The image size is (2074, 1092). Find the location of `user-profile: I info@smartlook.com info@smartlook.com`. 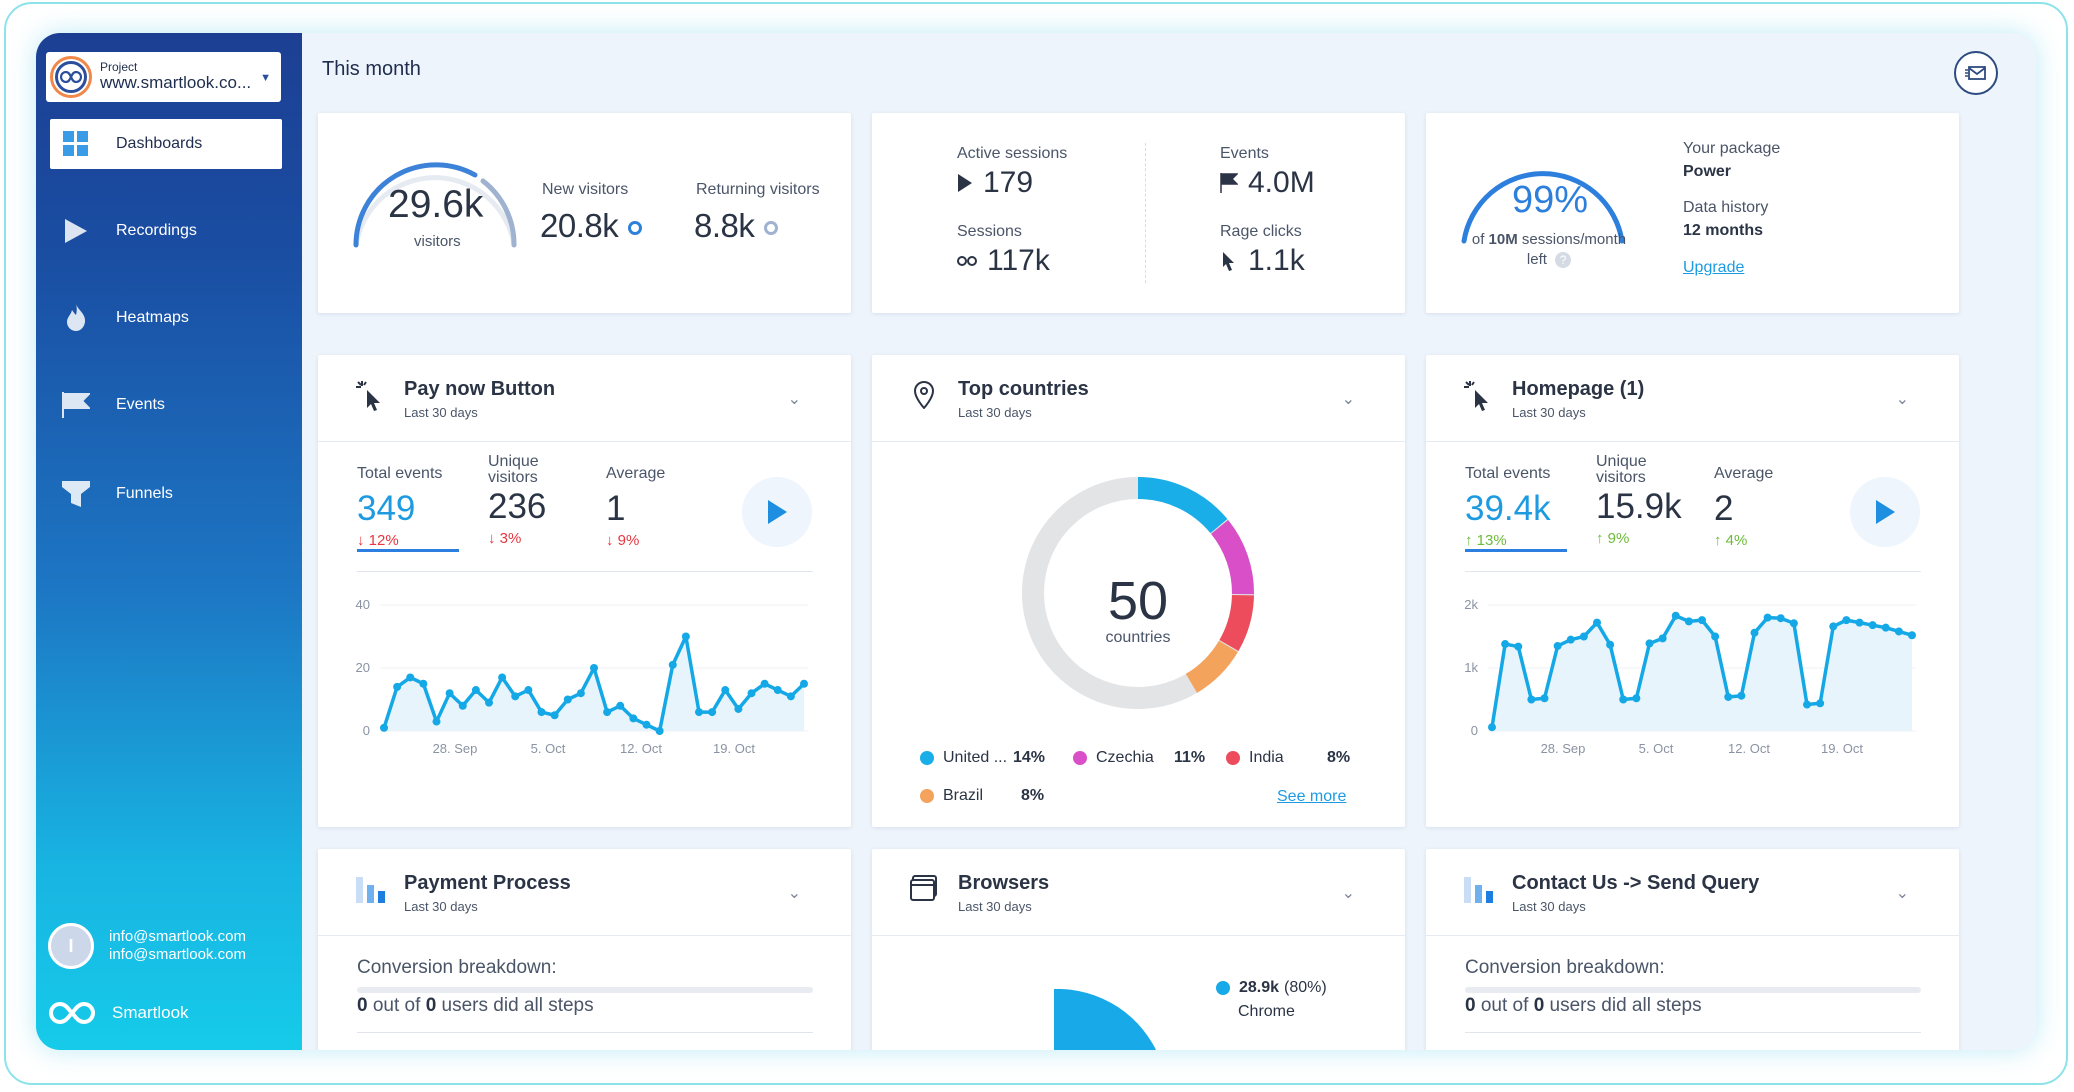

user-profile: I info@smartlook.com info@smartlook.com is located at coordinates (147, 946).